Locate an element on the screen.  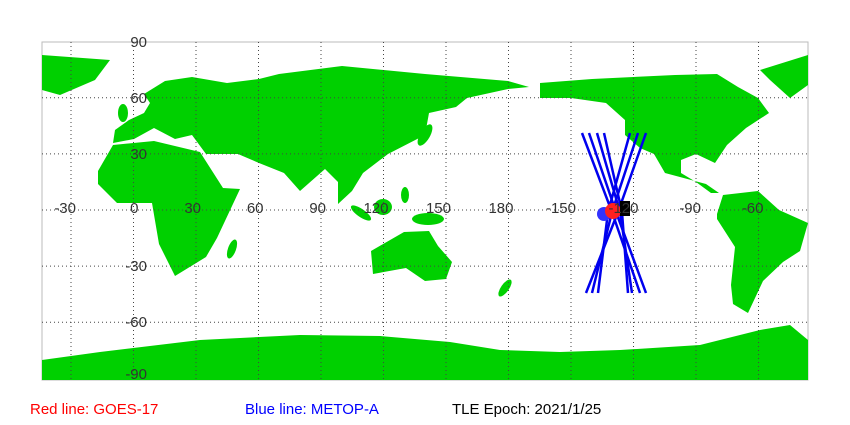
madagascar is located at coordinates (232, 249).